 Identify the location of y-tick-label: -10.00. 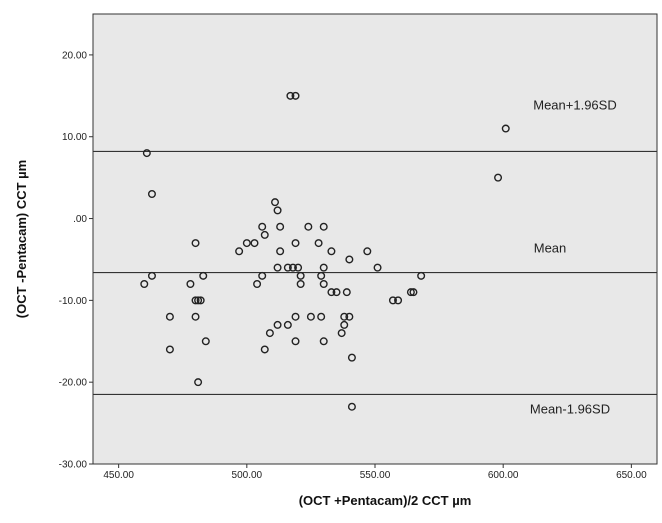
(73, 301).